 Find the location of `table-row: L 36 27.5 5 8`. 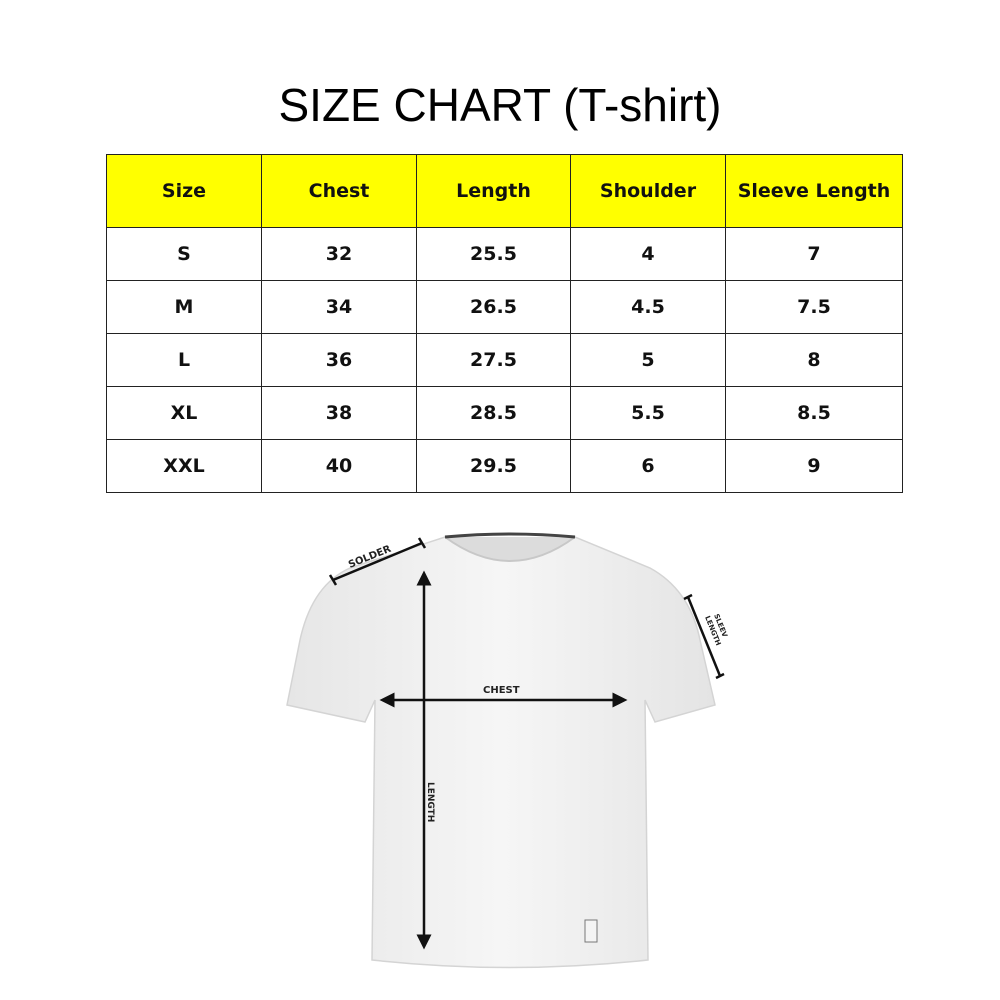

table-row: L 36 27.5 5 8 is located at coordinates (504, 360).